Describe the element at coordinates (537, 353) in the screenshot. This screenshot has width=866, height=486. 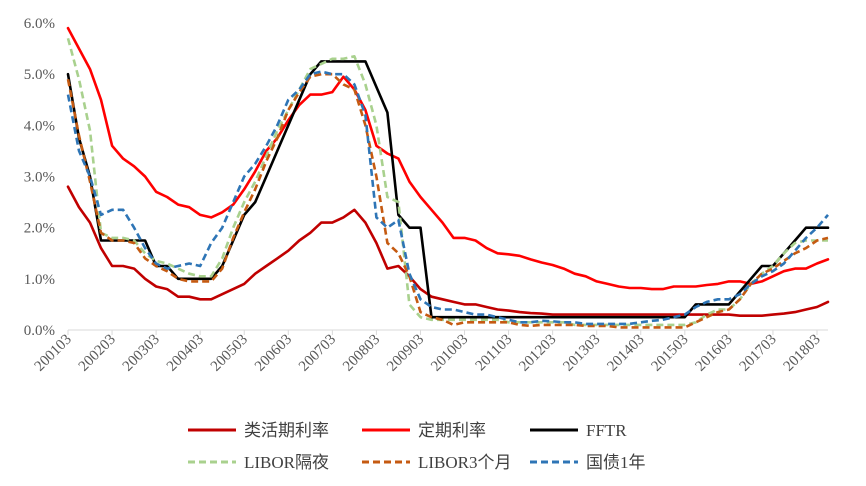
I see `x-tick-label: 201203` at that location.